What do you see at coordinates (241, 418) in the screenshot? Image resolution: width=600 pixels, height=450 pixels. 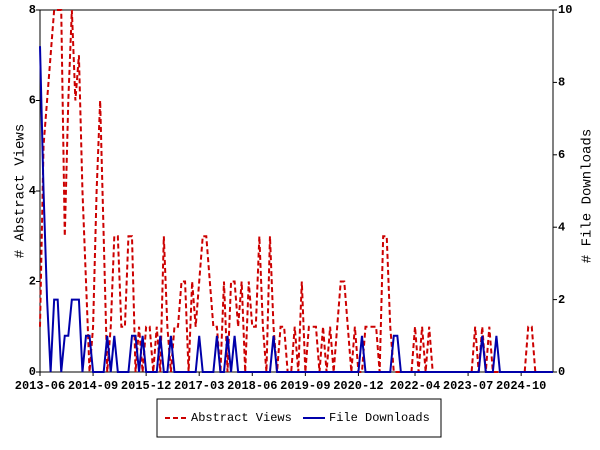 I see `legend-label: Abstract Views` at bounding box center [241, 418].